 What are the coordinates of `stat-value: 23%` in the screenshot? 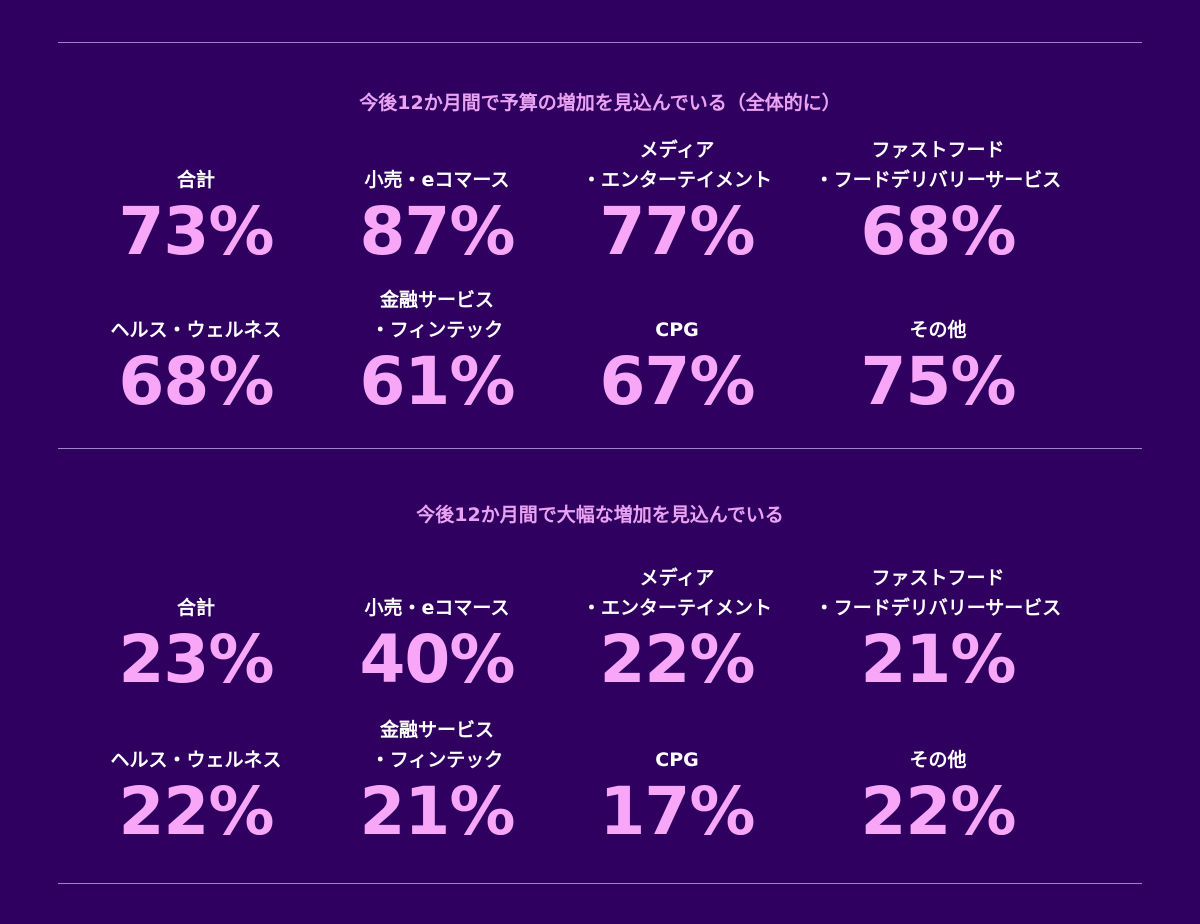 It's located at (196, 659).